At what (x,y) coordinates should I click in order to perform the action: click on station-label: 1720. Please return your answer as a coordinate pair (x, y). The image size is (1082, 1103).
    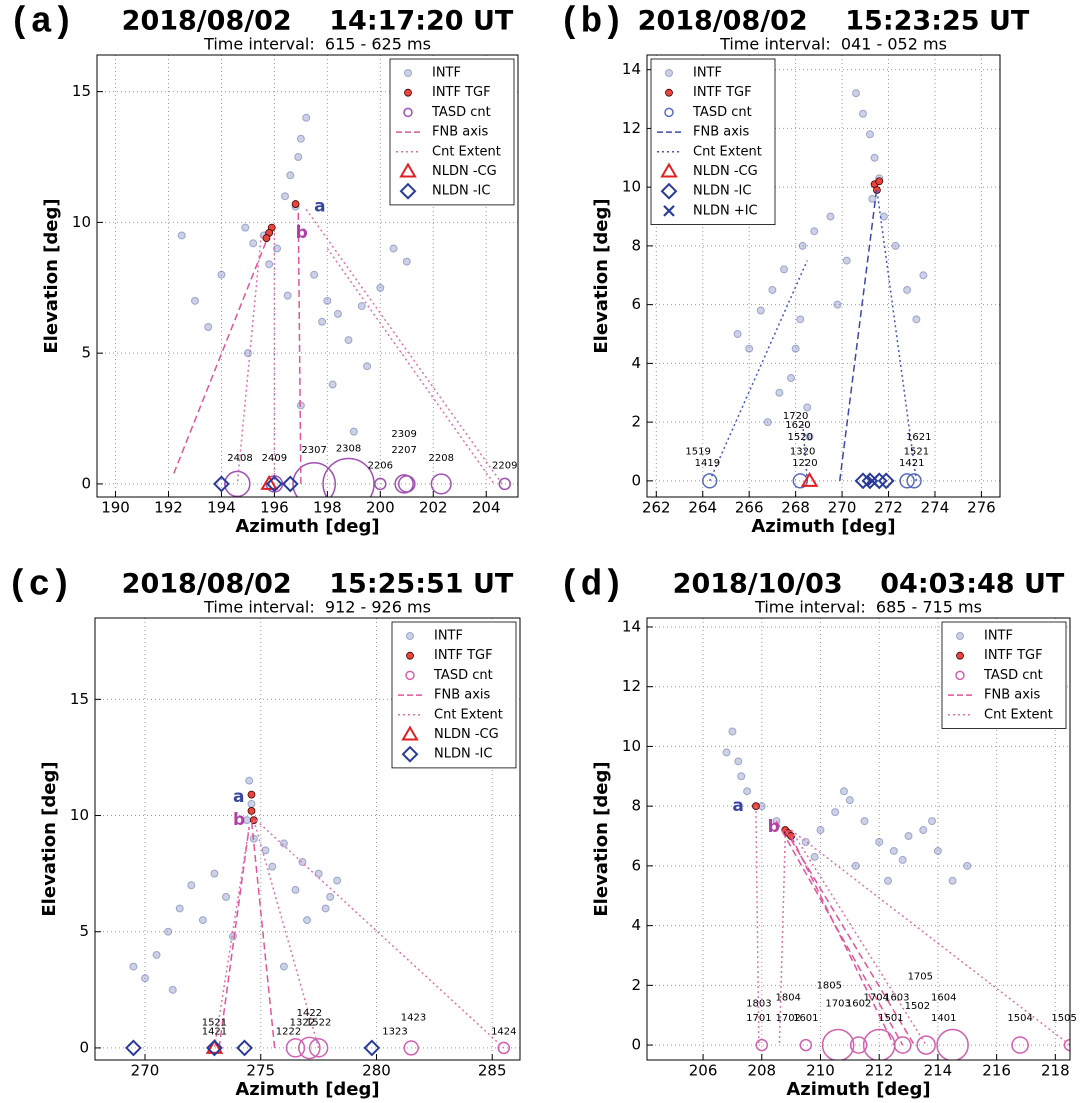
    Looking at the image, I should click on (795, 416).